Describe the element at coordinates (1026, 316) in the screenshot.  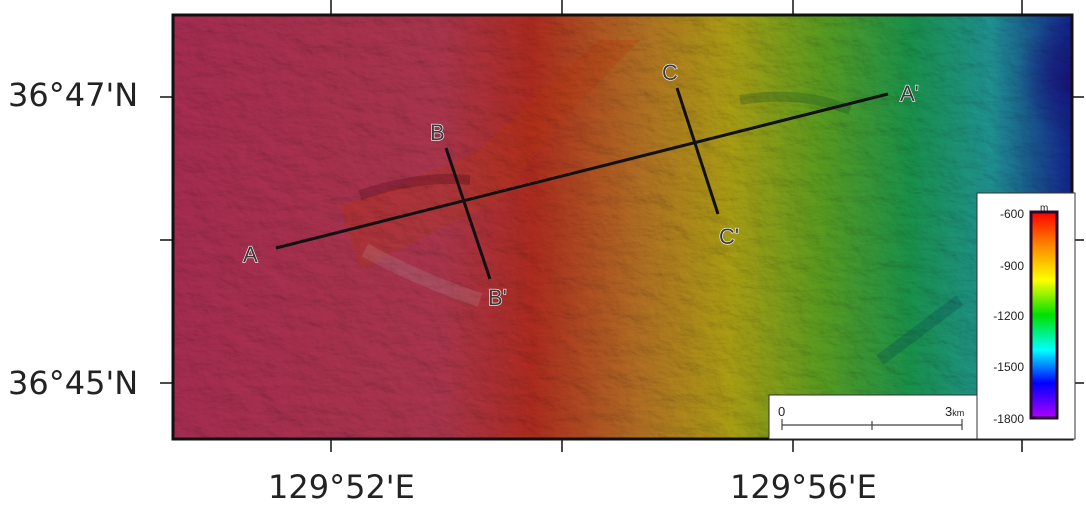
I see `depth-legend: m -600 -900 -1200 -1500 -1800` at that location.